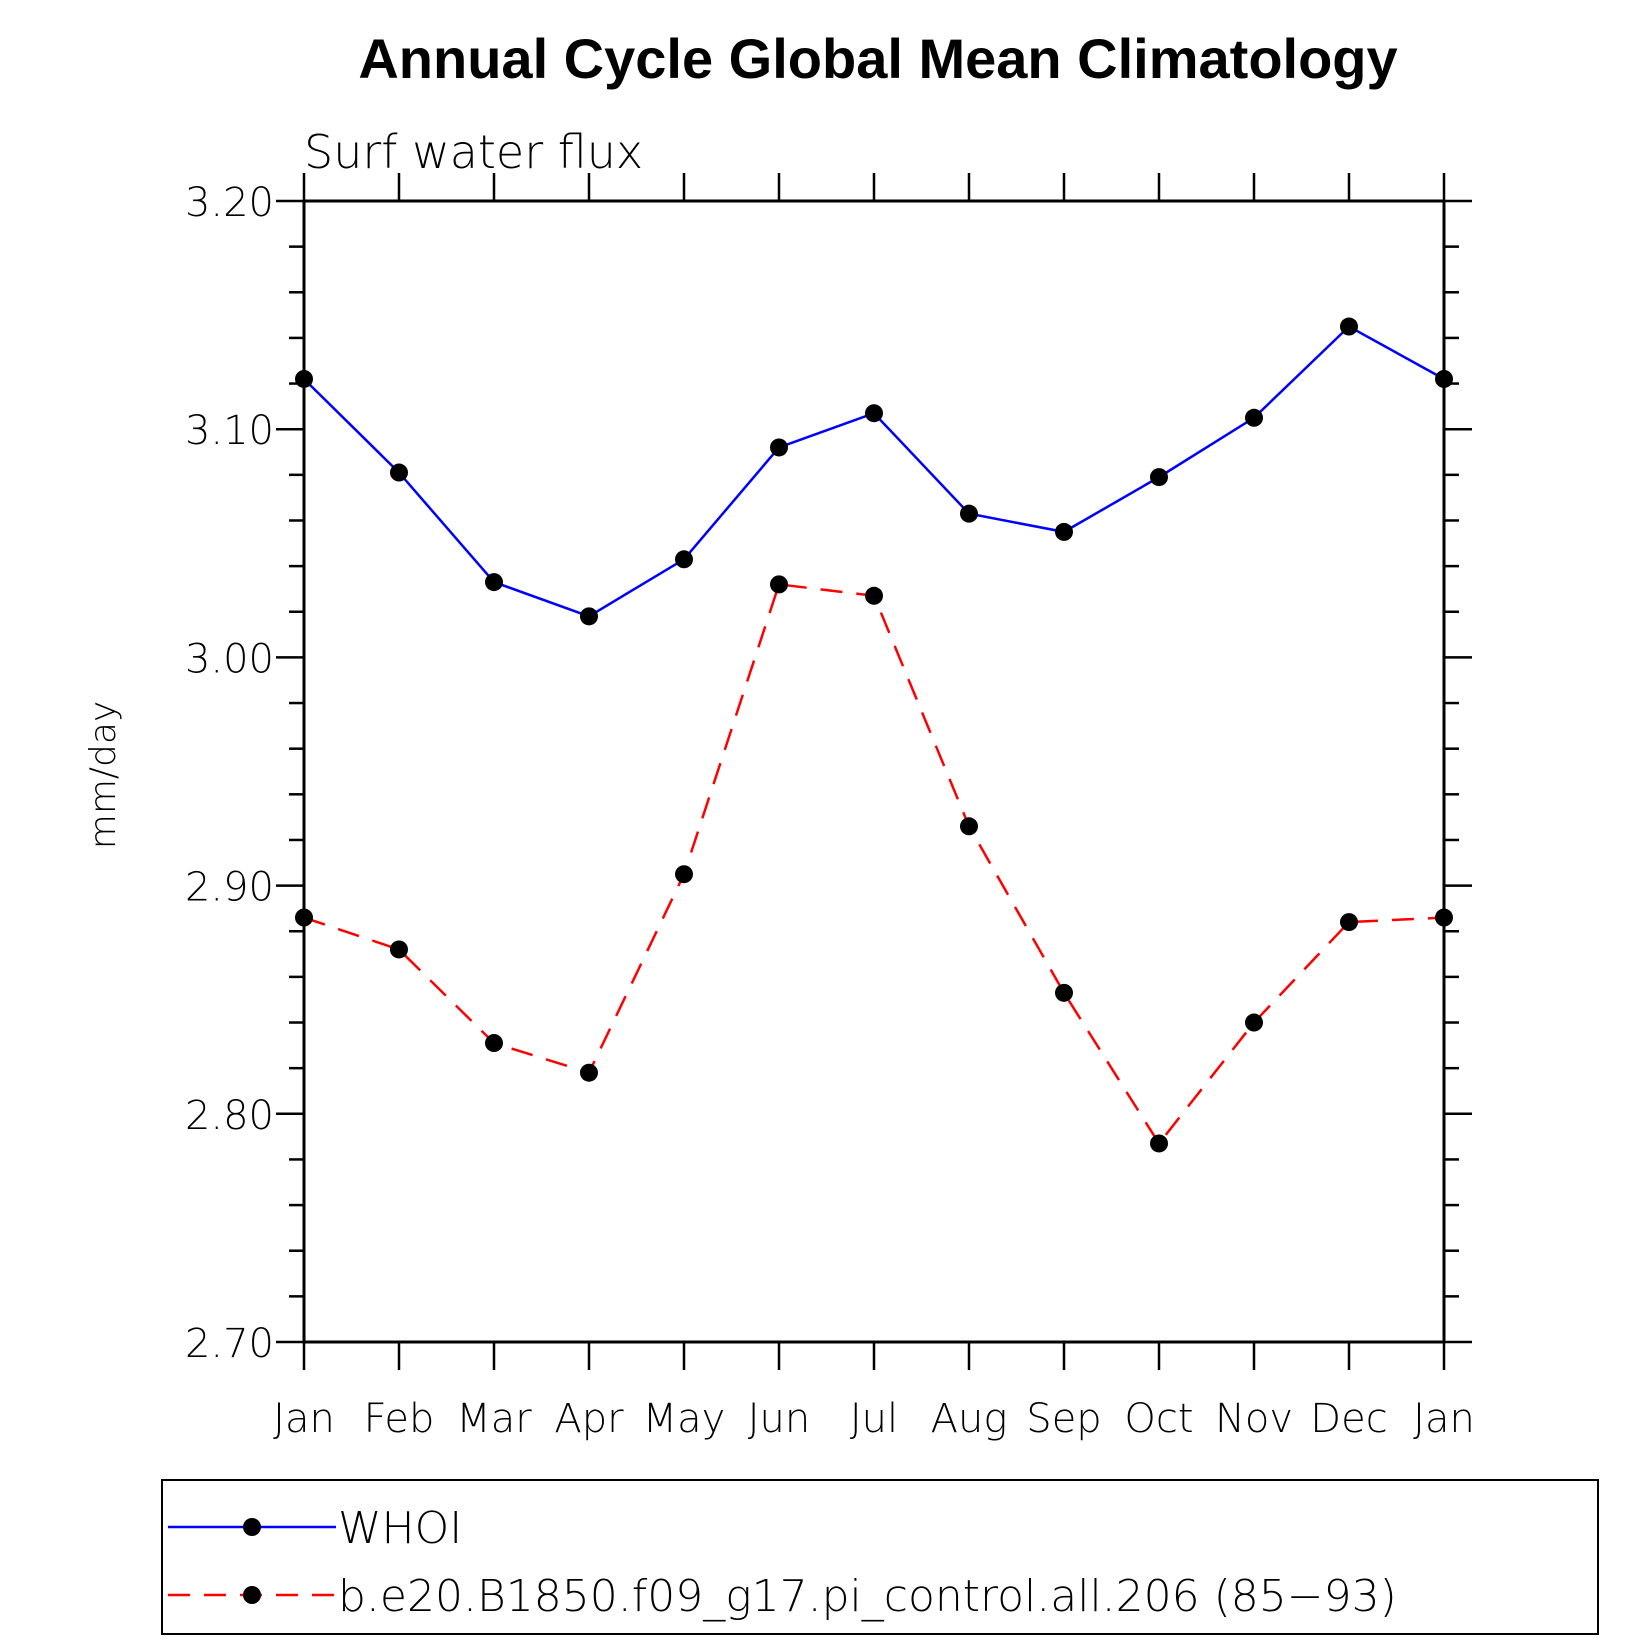  Describe the element at coordinates (874, 1419) in the screenshot. I see `x-tick-label: Jul` at that location.